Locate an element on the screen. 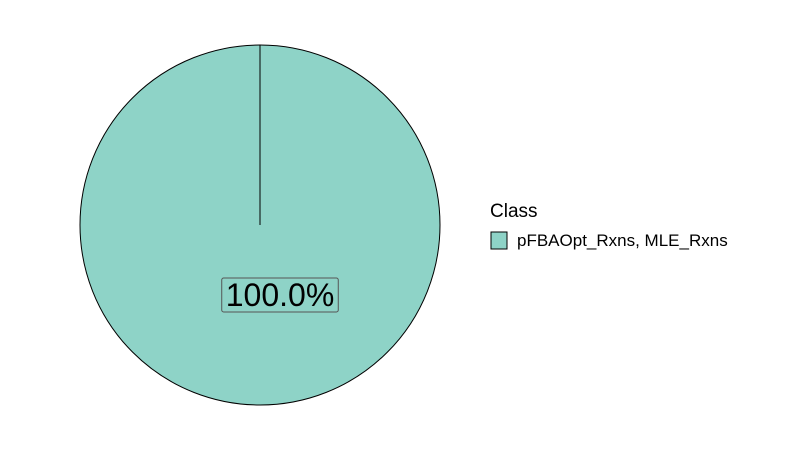 Image resolution: width=800 pixels, height=450 pixels. slice-label-text: 100.0% is located at coordinates (280, 295).